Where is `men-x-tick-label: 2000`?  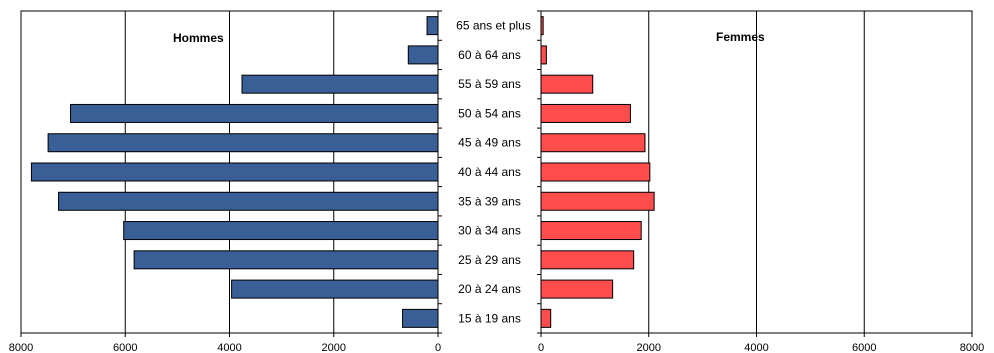 men-x-tick-label: 2000 is located at coordinates (334, 347).